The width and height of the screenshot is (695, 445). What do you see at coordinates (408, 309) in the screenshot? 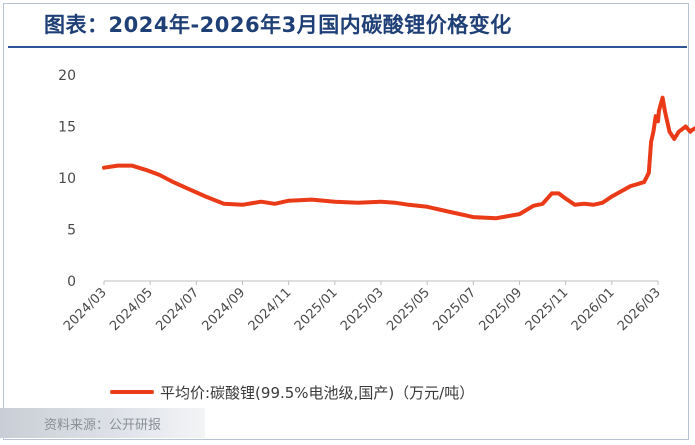
I see `x-tick-label: 2025/05` at bounding box center [408, 309].